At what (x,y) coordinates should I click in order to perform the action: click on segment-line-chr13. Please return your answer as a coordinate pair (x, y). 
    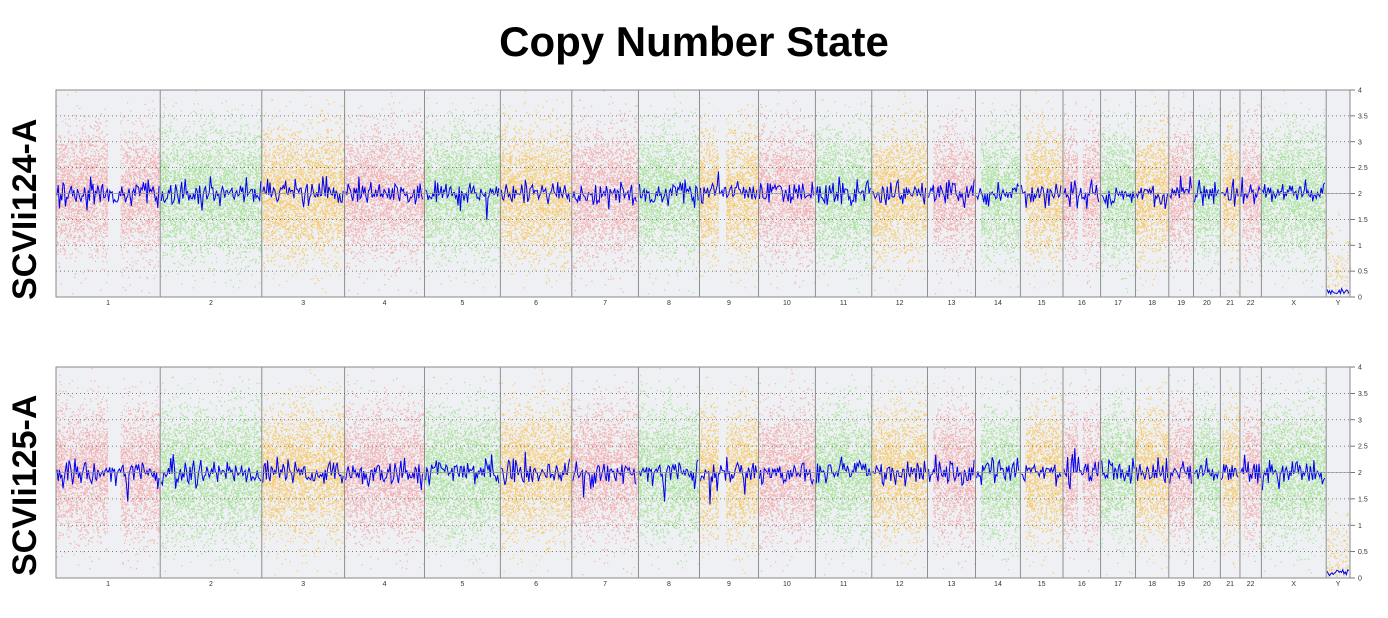
    Looking at the image, I should click on (951, 470).